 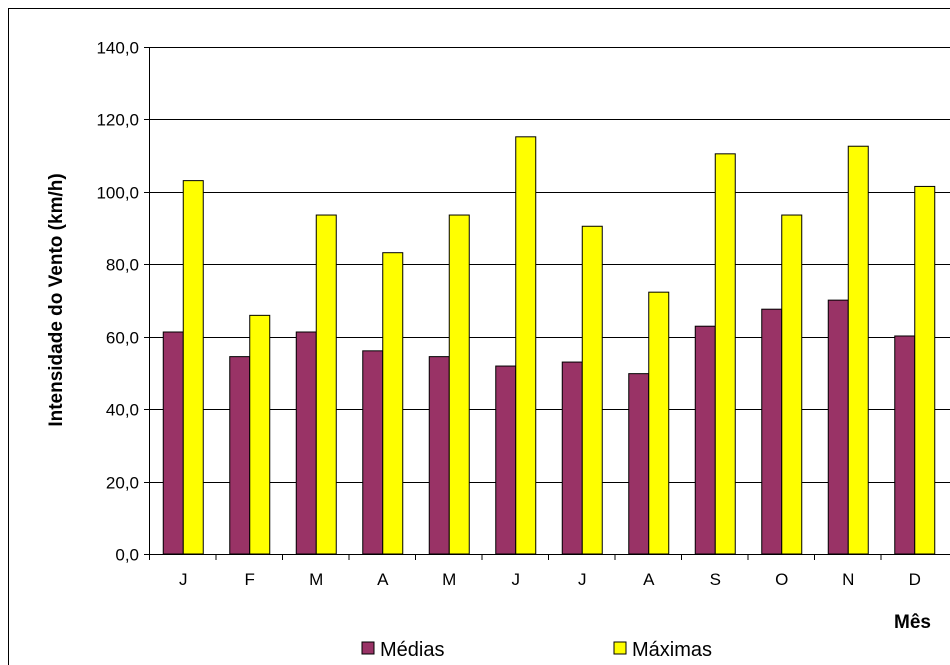 I want to click on x-tick-label: O, so click(x=781, y=579).